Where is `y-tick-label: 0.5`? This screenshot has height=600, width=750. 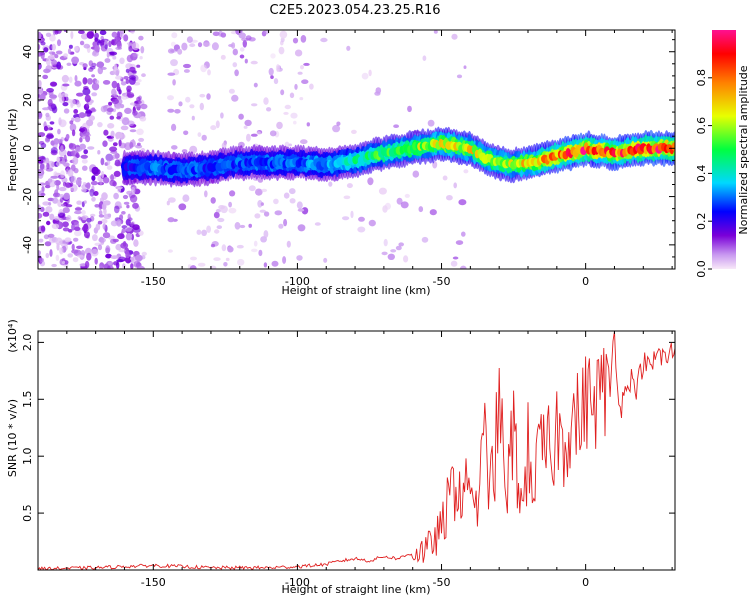 y-tick-label: 0.5 is located at coordinates (27, 513).